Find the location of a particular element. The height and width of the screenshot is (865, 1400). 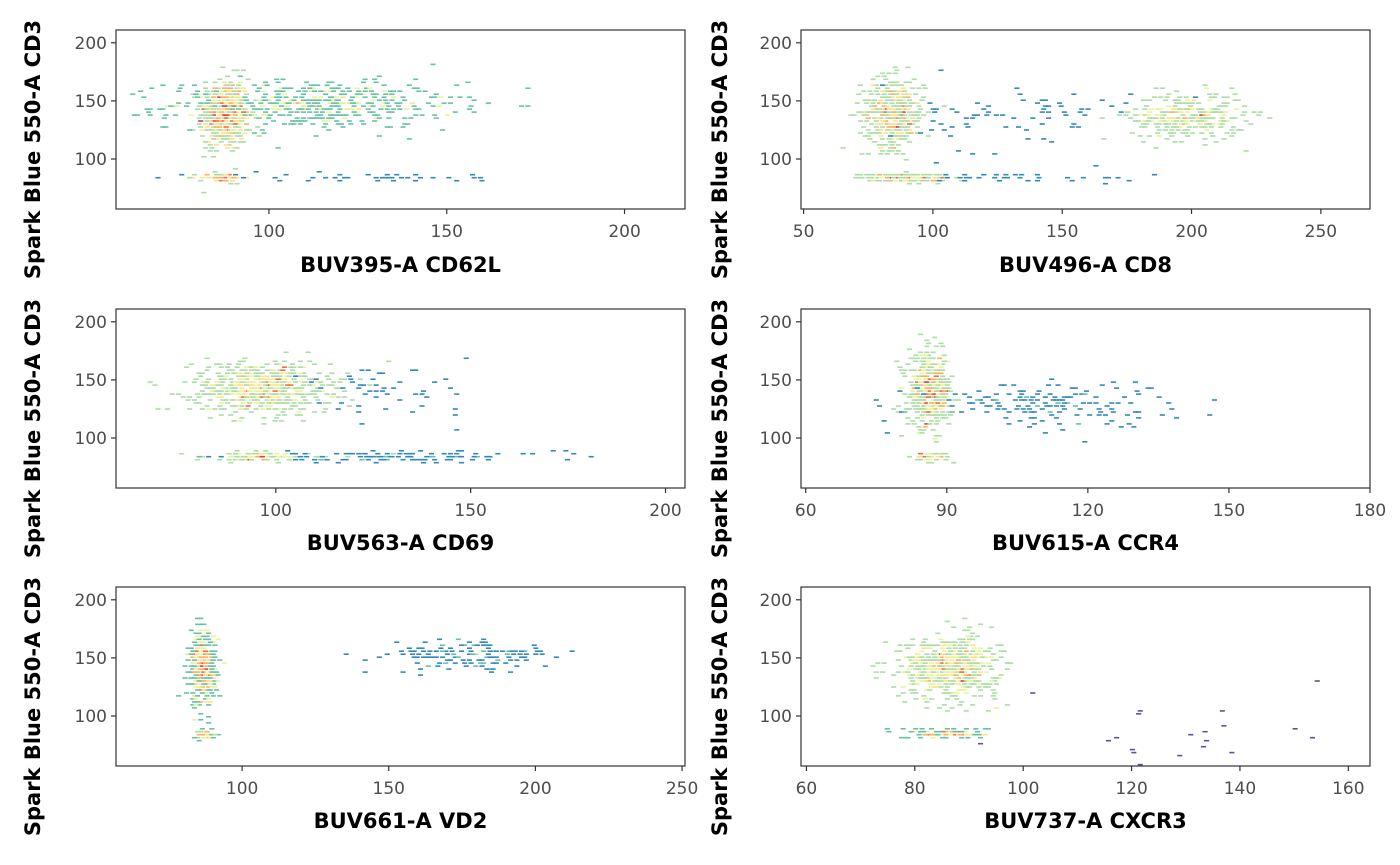

y-axis-label: Spark Blue 550-A CD3 is located at coordinates (720, 149).